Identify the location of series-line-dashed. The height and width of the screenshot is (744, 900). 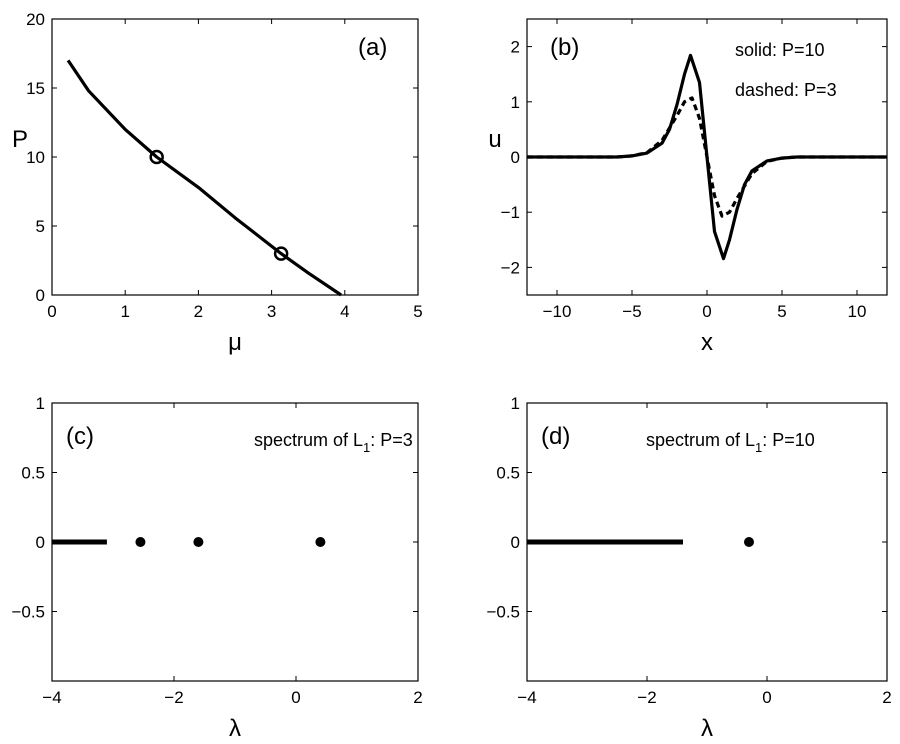
(707, 157).